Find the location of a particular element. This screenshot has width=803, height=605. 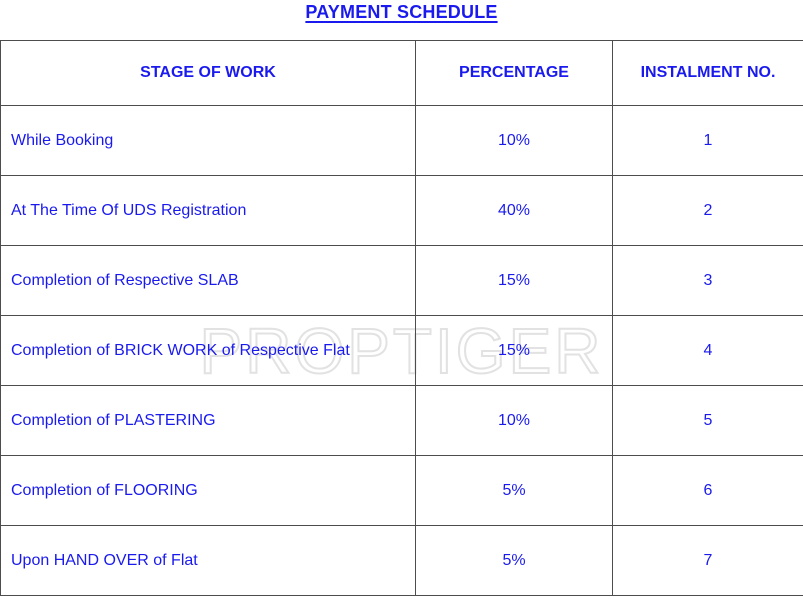

stage-cell: Completion of FLOORING is located at coordinates (208, 490).